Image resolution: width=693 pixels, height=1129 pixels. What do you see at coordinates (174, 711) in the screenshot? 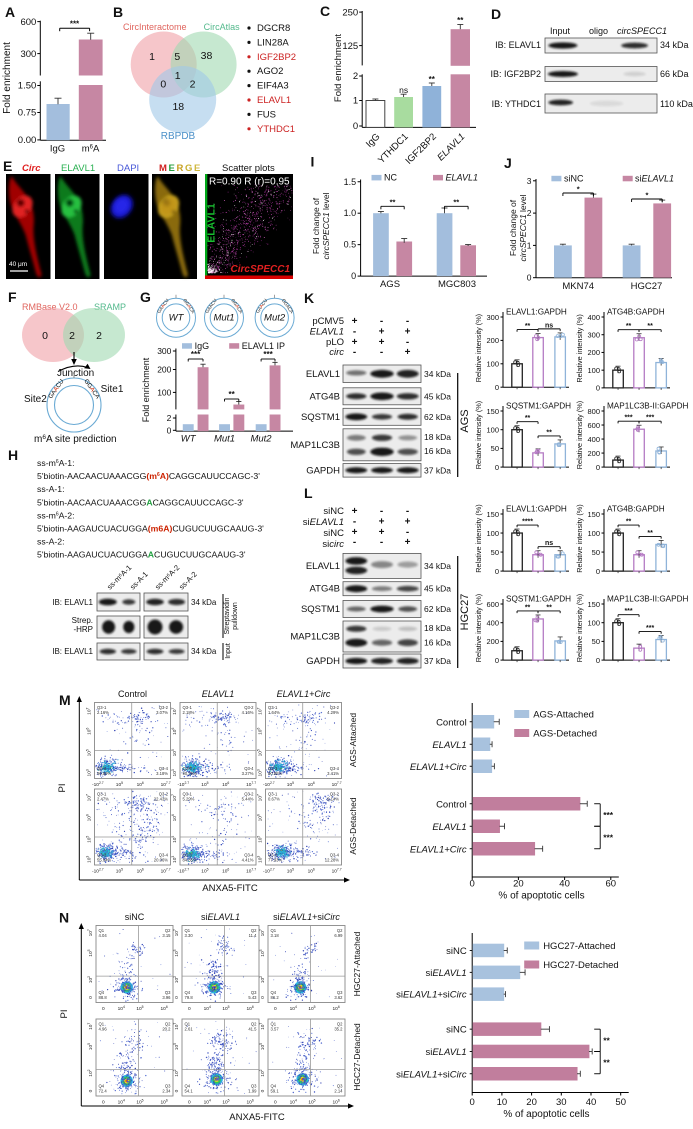
I see `svg-text: 107` at bounding box center [174, 711].